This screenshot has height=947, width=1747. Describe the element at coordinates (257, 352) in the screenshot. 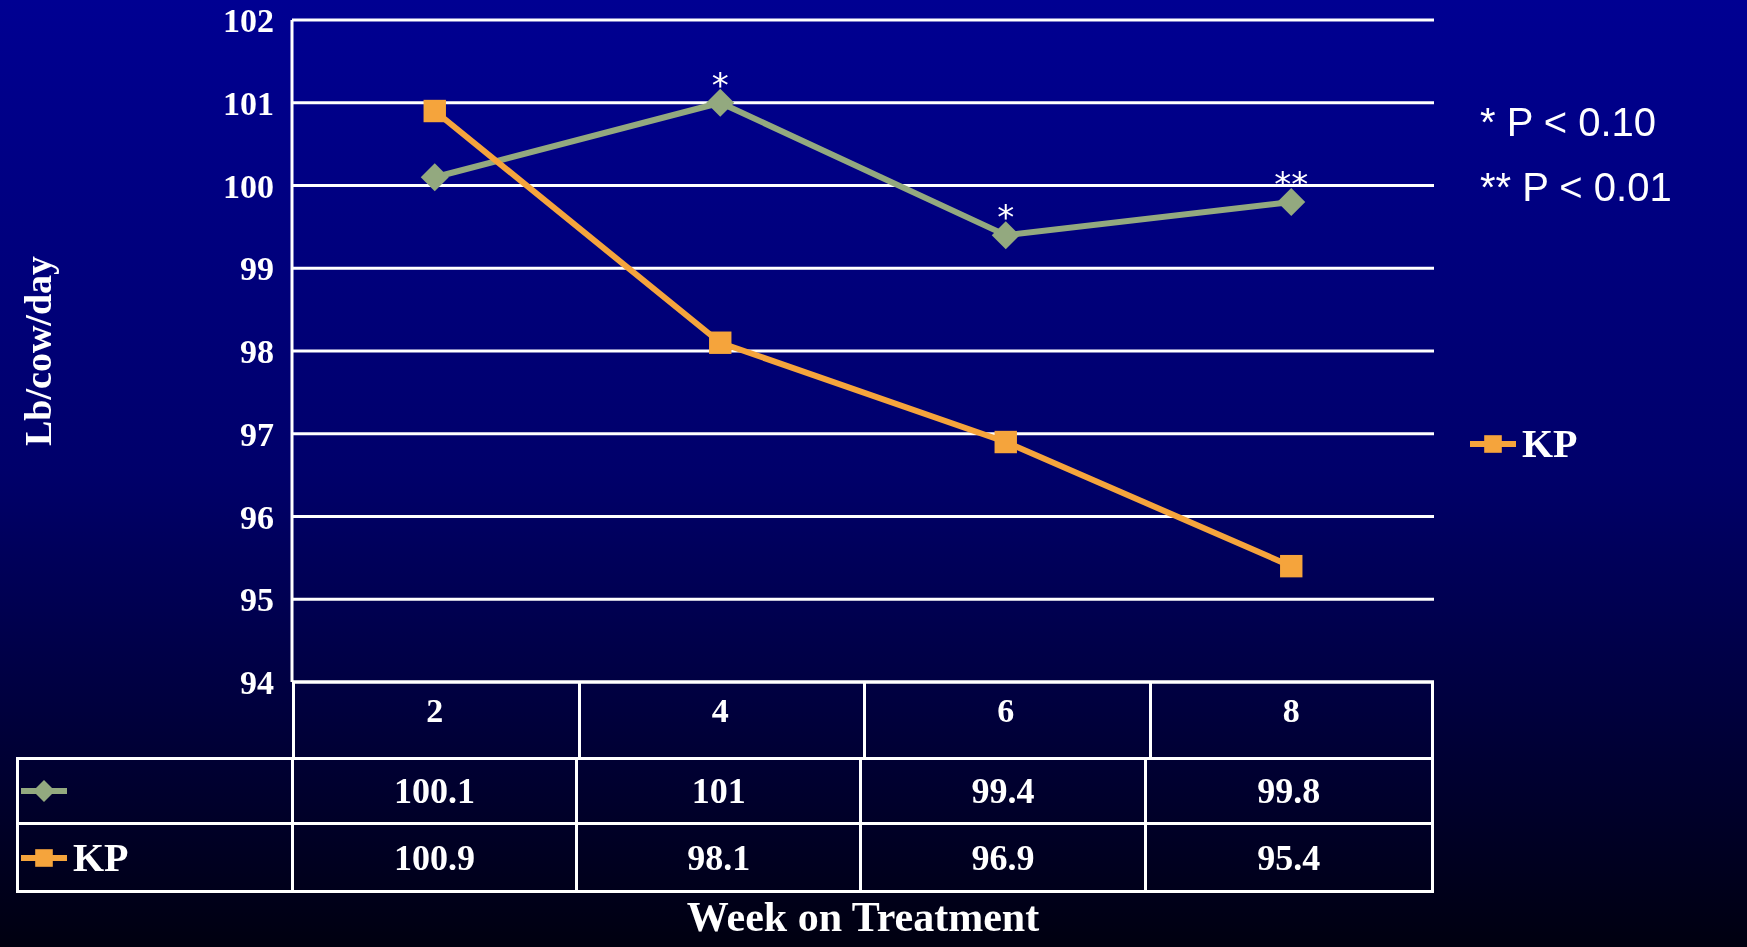

I see `y-tick-label: 98` at that location.